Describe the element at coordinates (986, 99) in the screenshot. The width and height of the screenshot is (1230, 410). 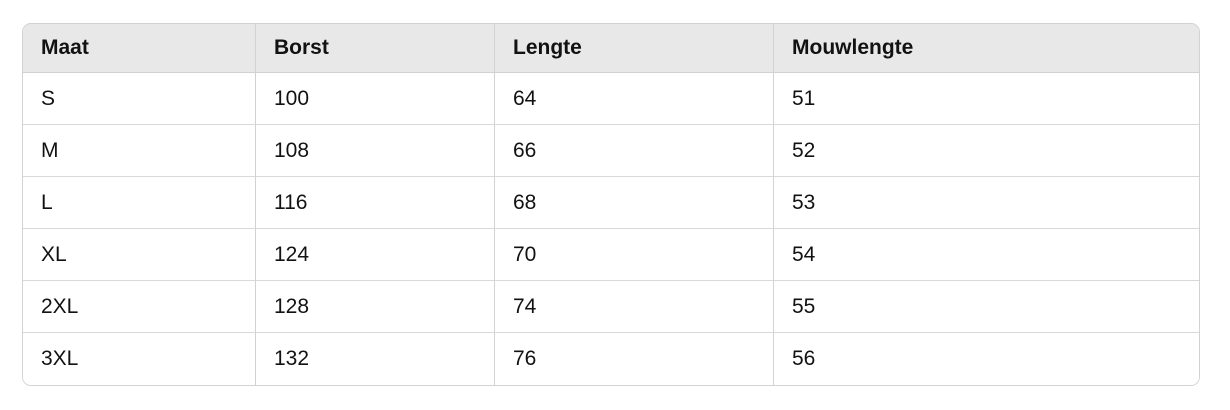
I see `cell-mouwlengte: 51` at that location.